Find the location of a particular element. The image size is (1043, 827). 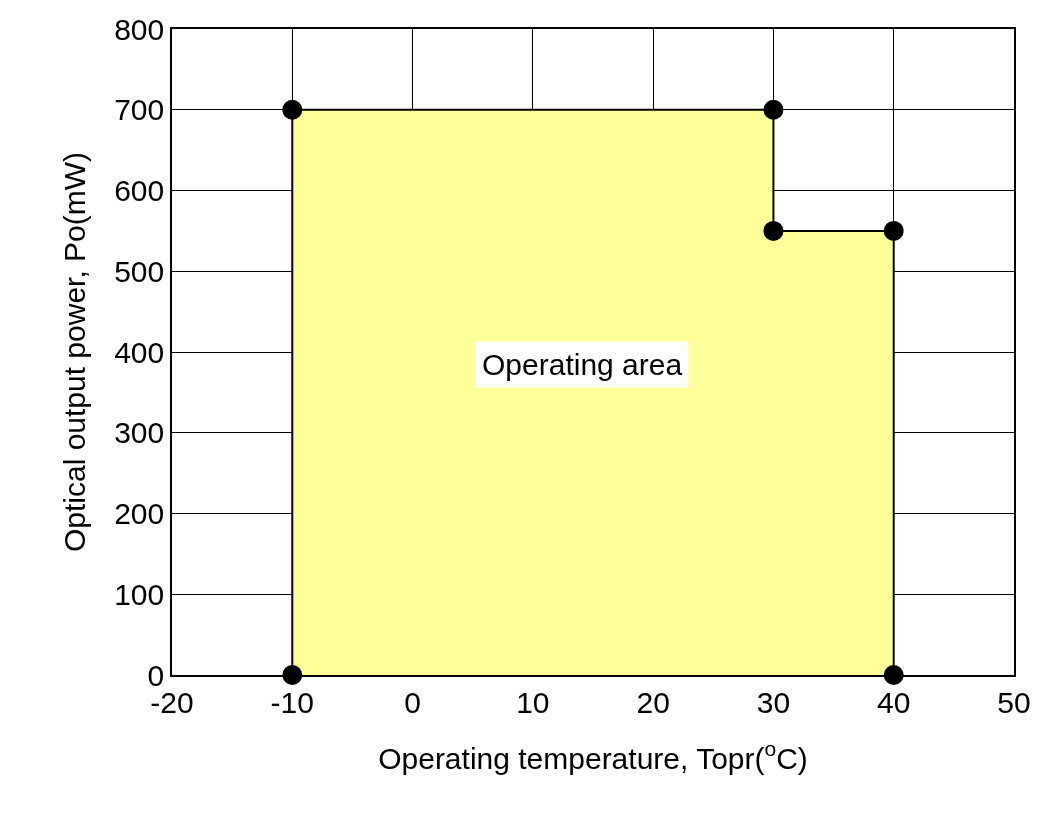

y-axis-title: Optical output power, Po(mW) is located at coordinates (74, 352).